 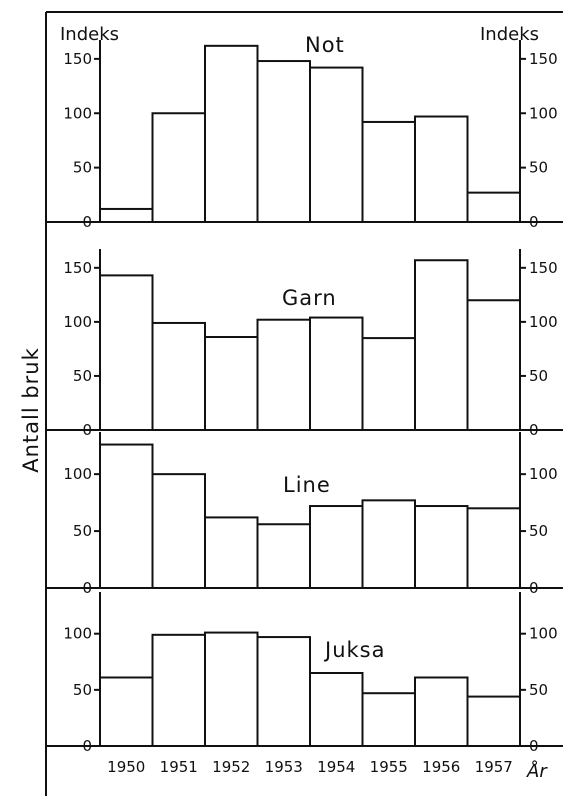 I want to click on x-tick-label-1953: 1953, so click(x=284, y=767).